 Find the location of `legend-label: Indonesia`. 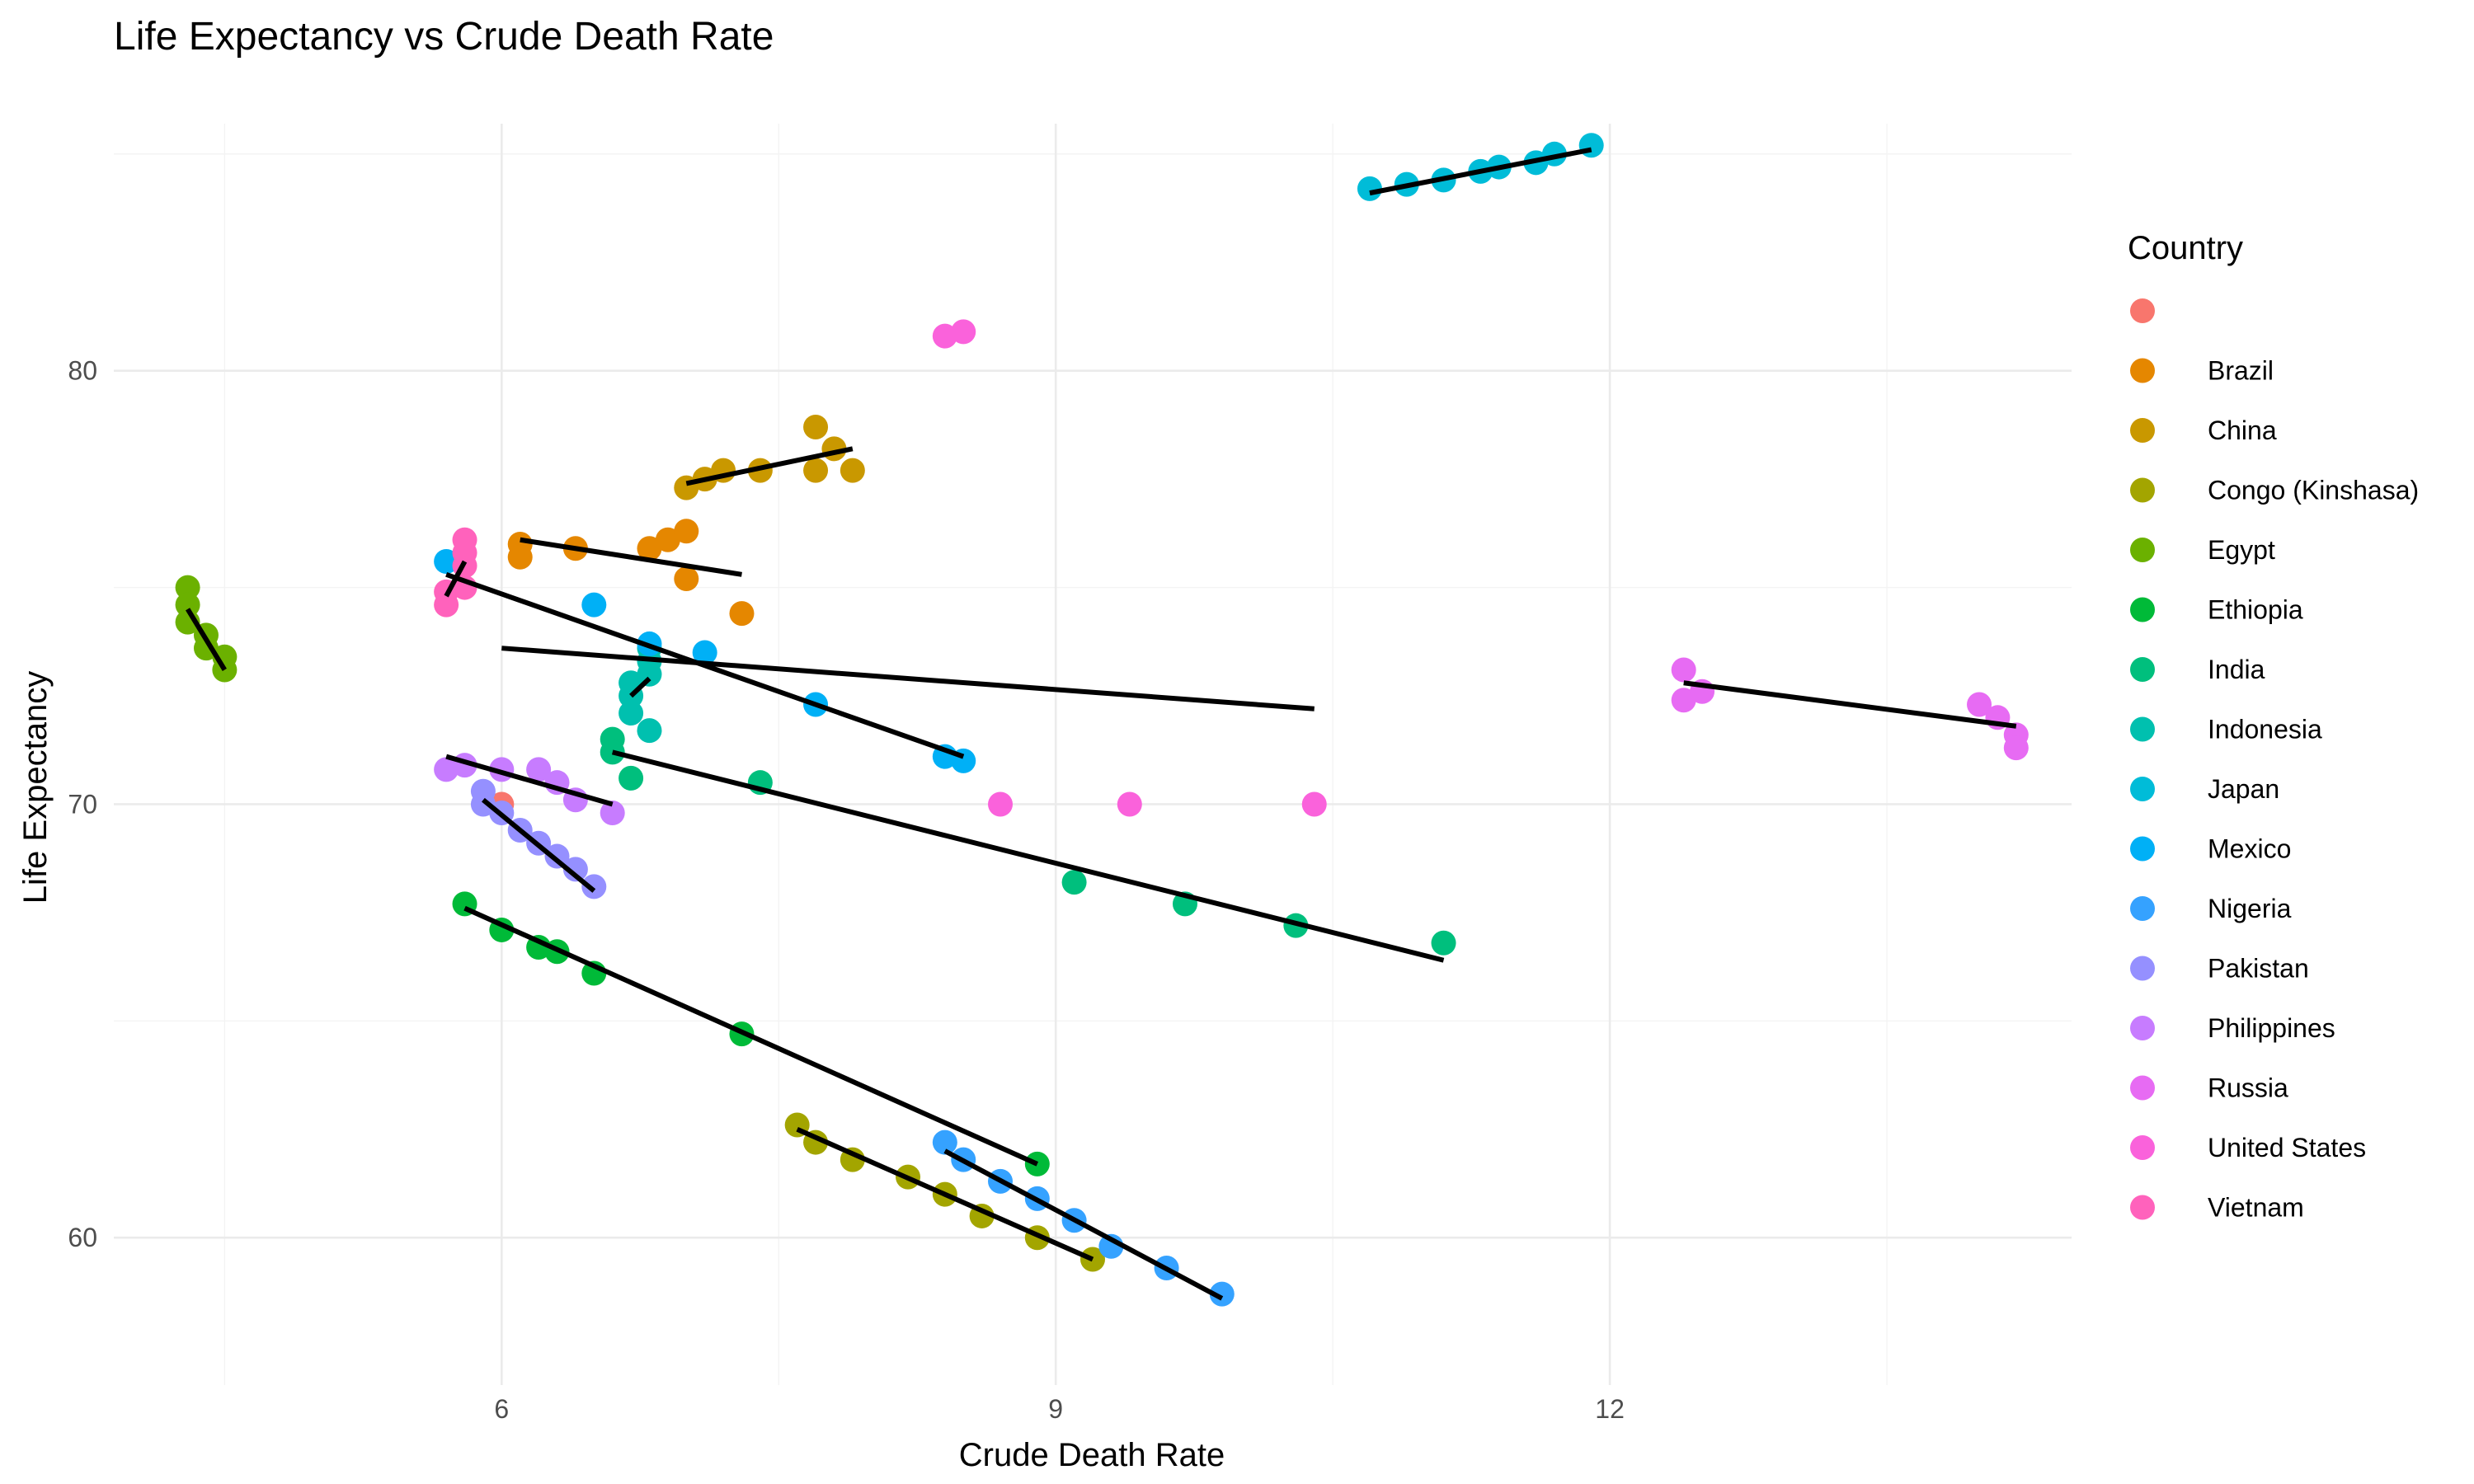

legend-label: Indonesia is located at coordinates (2265, 729).